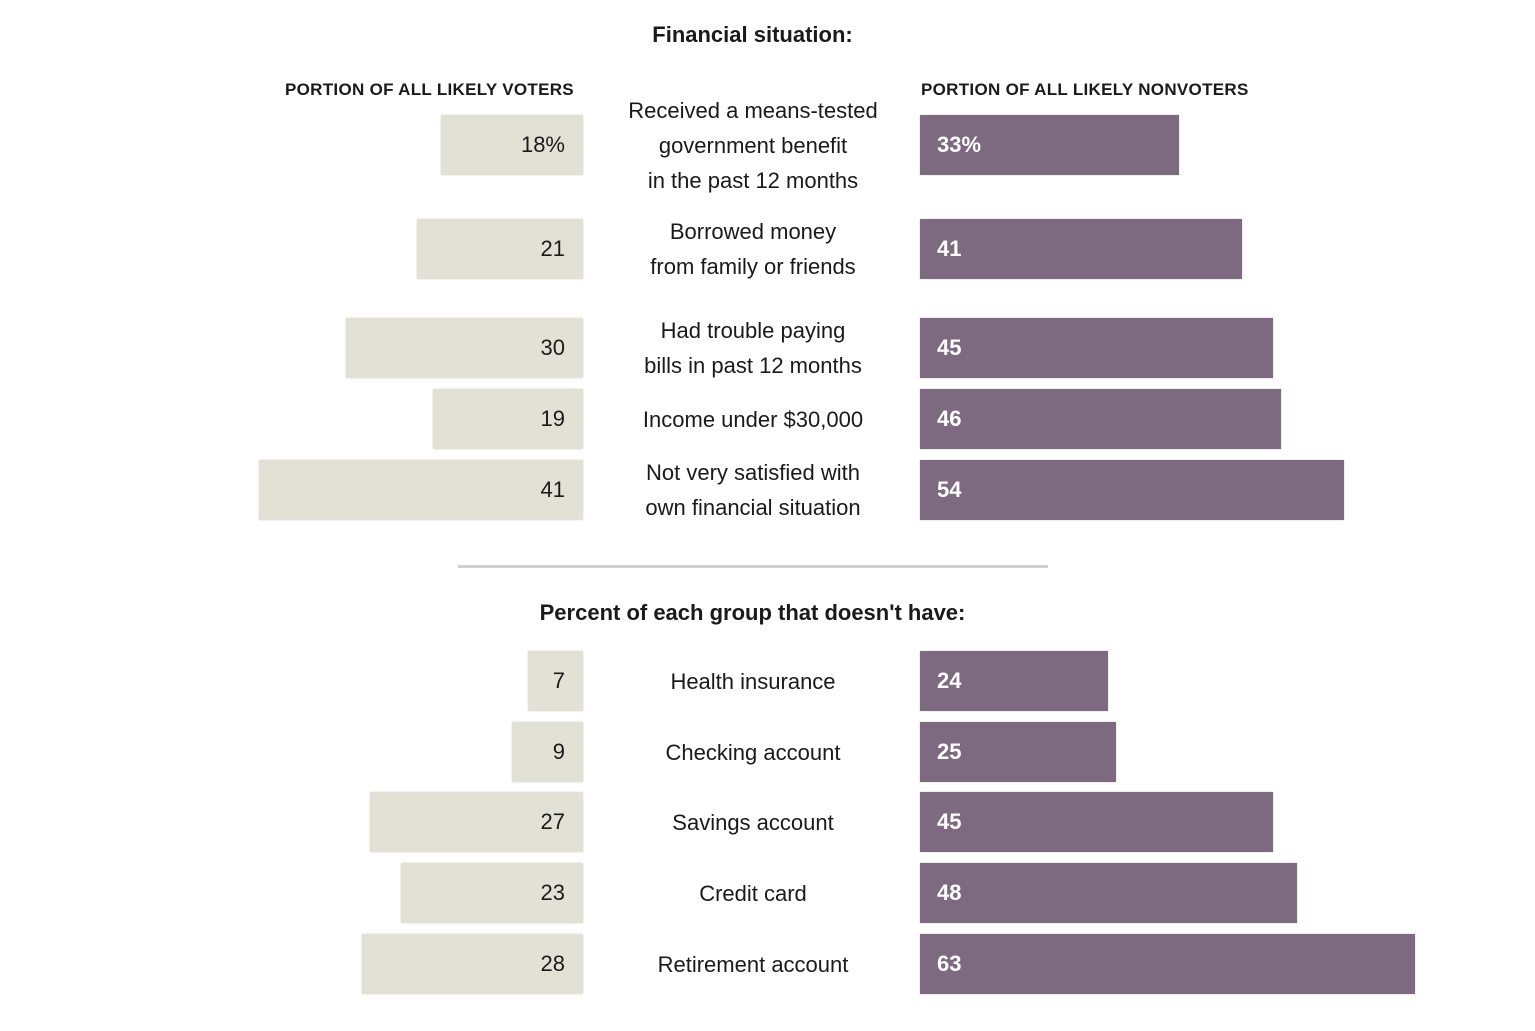 Image resolution: width=1535 pixels, height=1031 pixels. Describe the element at coordinates (552, 821) in the screenshot. I see `voters-value-label: 27` at that location.